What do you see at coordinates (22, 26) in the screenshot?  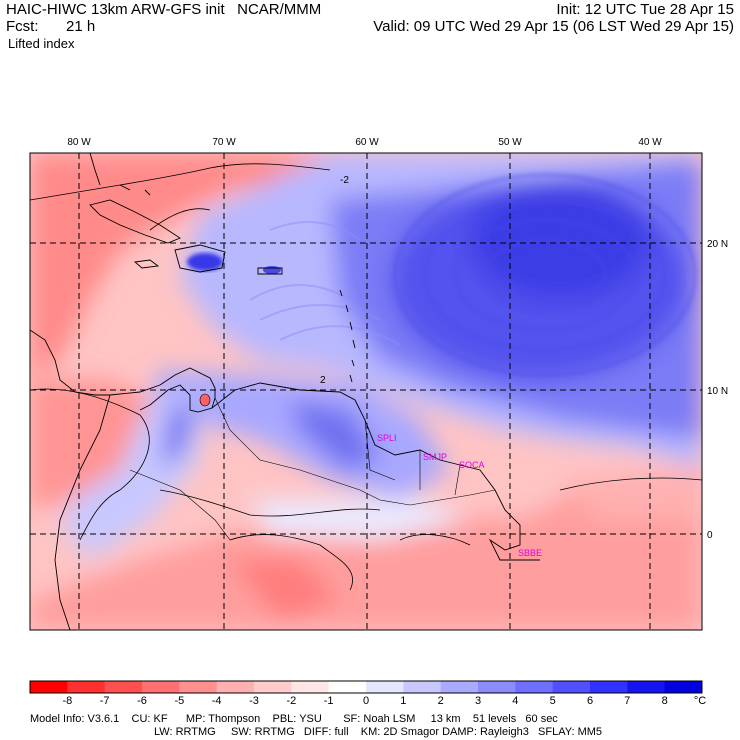 I see `forecast-label: Fcst:` at bounding box center [22, 26].